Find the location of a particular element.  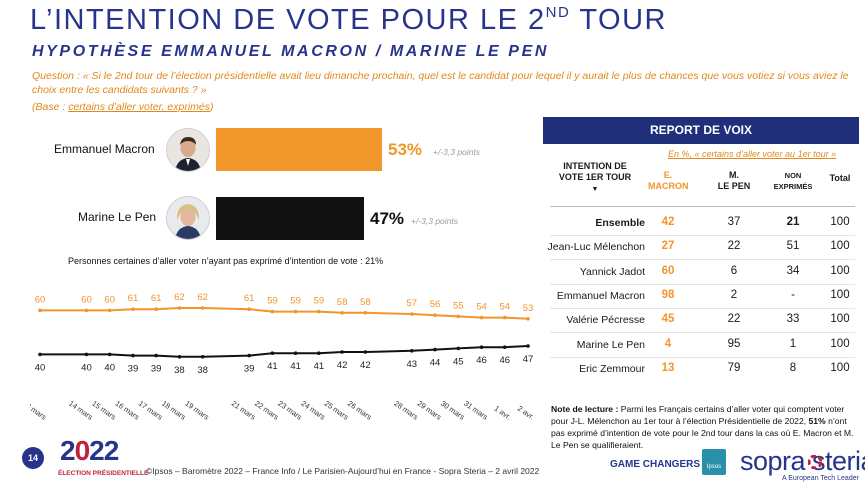

x-tick-label: 14 mars is located at coordinates (81, 410).